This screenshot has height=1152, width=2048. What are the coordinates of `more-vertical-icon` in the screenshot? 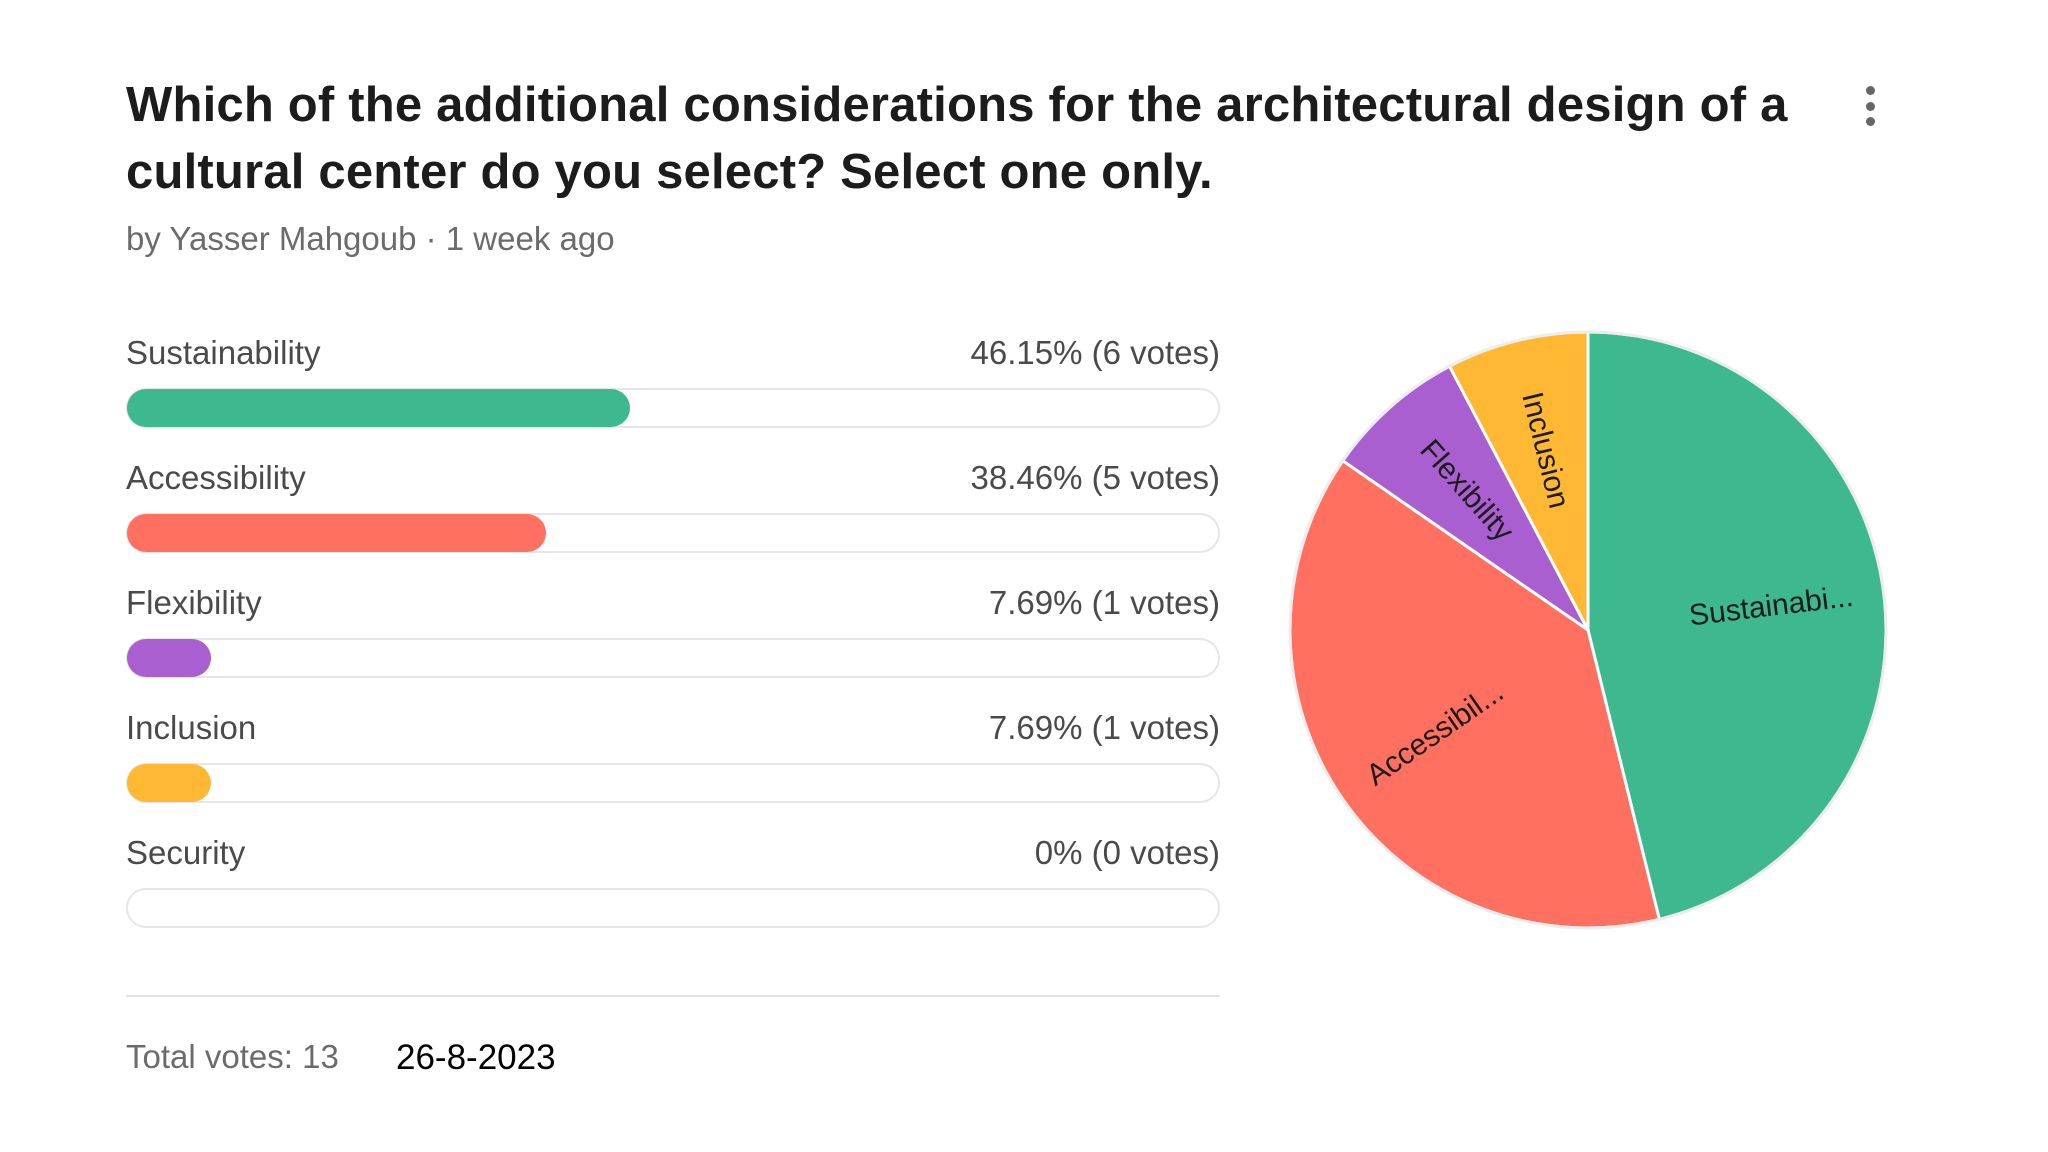 It's located at (1870, 106).